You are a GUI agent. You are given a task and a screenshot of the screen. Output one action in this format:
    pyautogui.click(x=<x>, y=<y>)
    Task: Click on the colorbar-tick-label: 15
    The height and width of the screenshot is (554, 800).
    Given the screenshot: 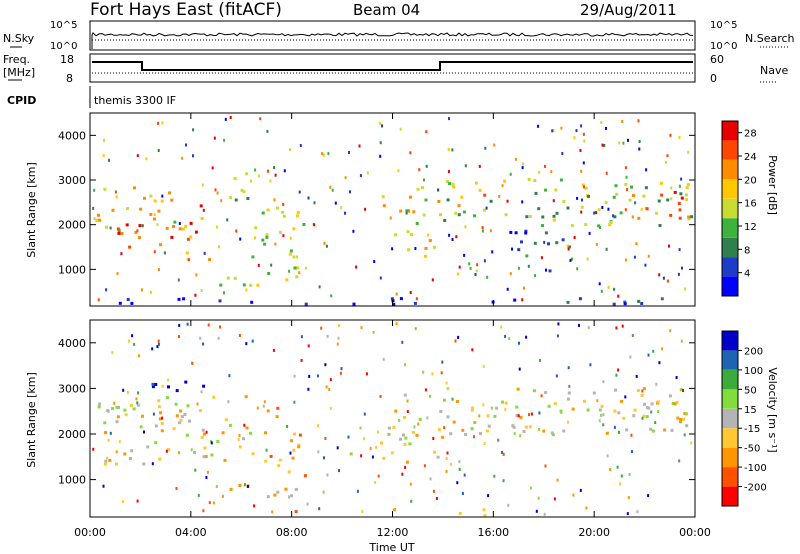 What is the action you would take?
    pyautogui.click(x=750, y=410)
    